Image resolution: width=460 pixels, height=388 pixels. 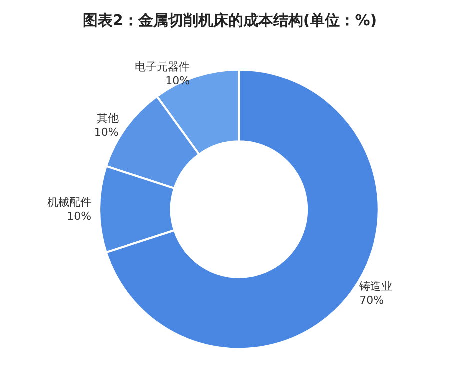 What do you see at coordinates (107, 119) in the screenshot?
I see `slice-label: 其他` at bounding box center [107, 119].